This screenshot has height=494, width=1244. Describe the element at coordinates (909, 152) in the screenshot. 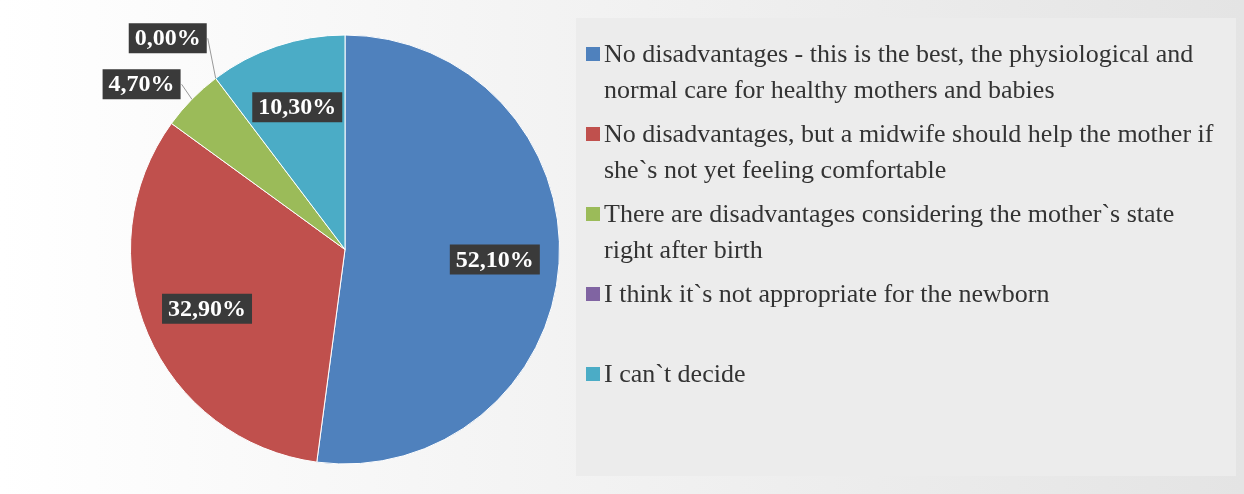

I see `legend-label: No disadvantages, but a midwife should help the mother if she`s not yet feeling comfortable` at that location.